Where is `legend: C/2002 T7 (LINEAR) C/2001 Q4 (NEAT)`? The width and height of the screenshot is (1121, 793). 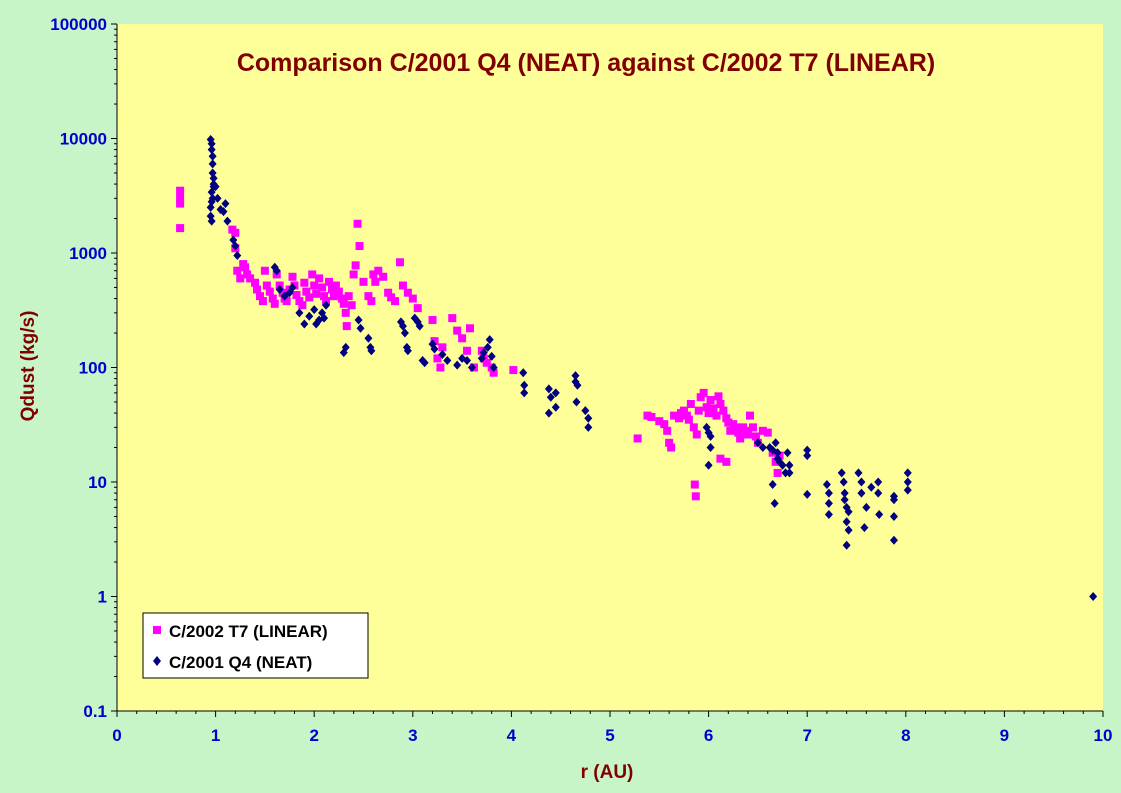
legend: C/2002 T7 (LINEAR) C/2001 Q4 (NEAT) is located at coordinates (255, 645).